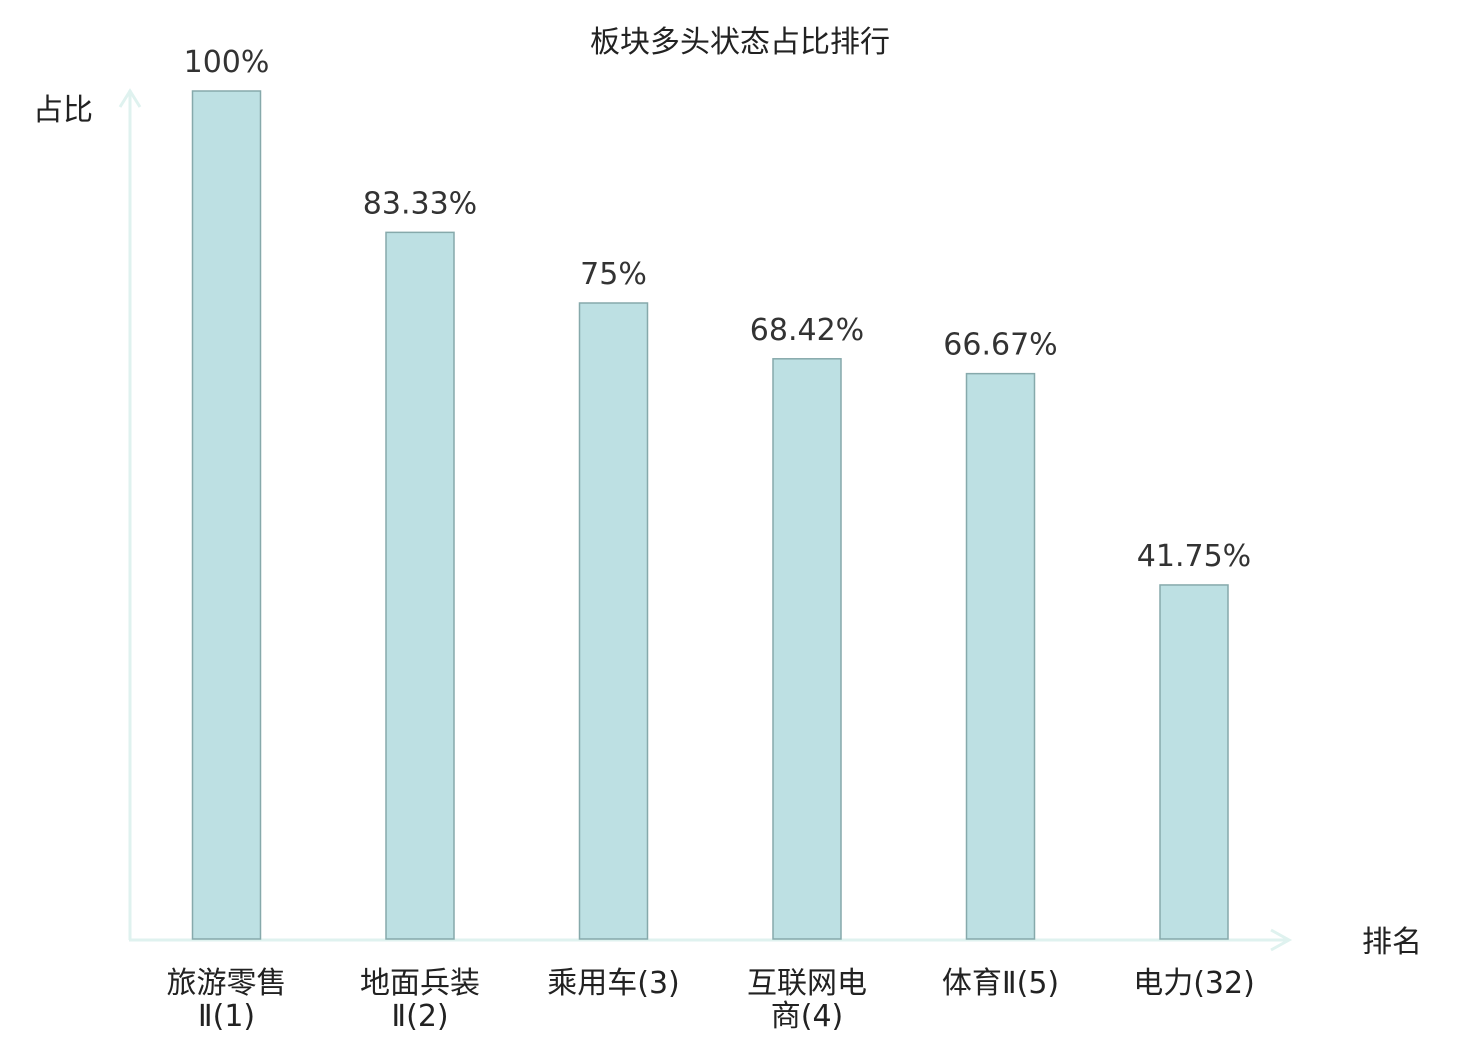 The width and height of the screenshot is (1480, 1040). Describe the element at coordinates (1000, 983) in the screenshot. I see `category-label: 体育Ⅱ(5)` at that location.